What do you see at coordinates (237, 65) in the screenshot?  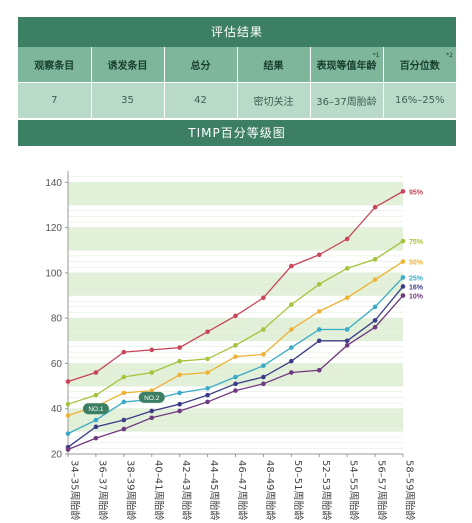 I see `result-header-row: 观察条目 诱发条目 总分 结果 表现等值年龄 *1 百分位数 *2` at bounding box center [237, 65].